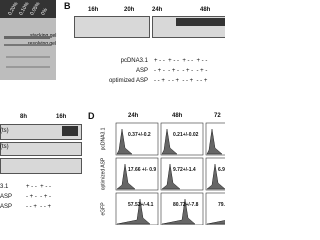 The width and height of the screenshot is (320, 240). Describe the element at coordinates (39, 207) in the screenshot. I see `signs: - - + - - +` at that location.